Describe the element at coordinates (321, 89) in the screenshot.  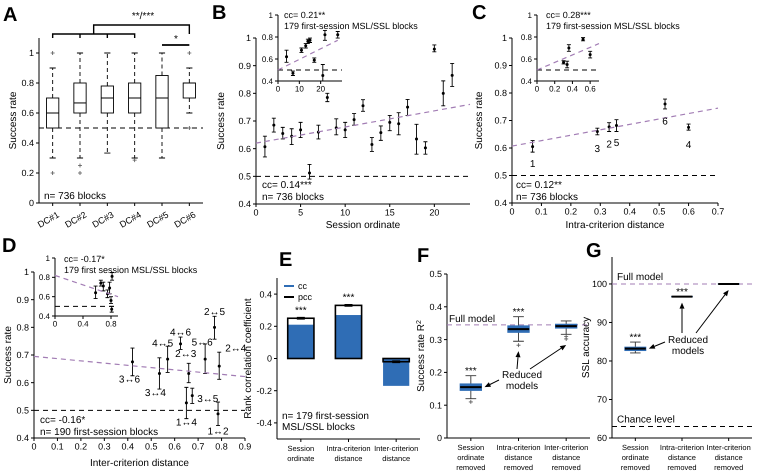
I see `x-tick-label: 20` at that location.